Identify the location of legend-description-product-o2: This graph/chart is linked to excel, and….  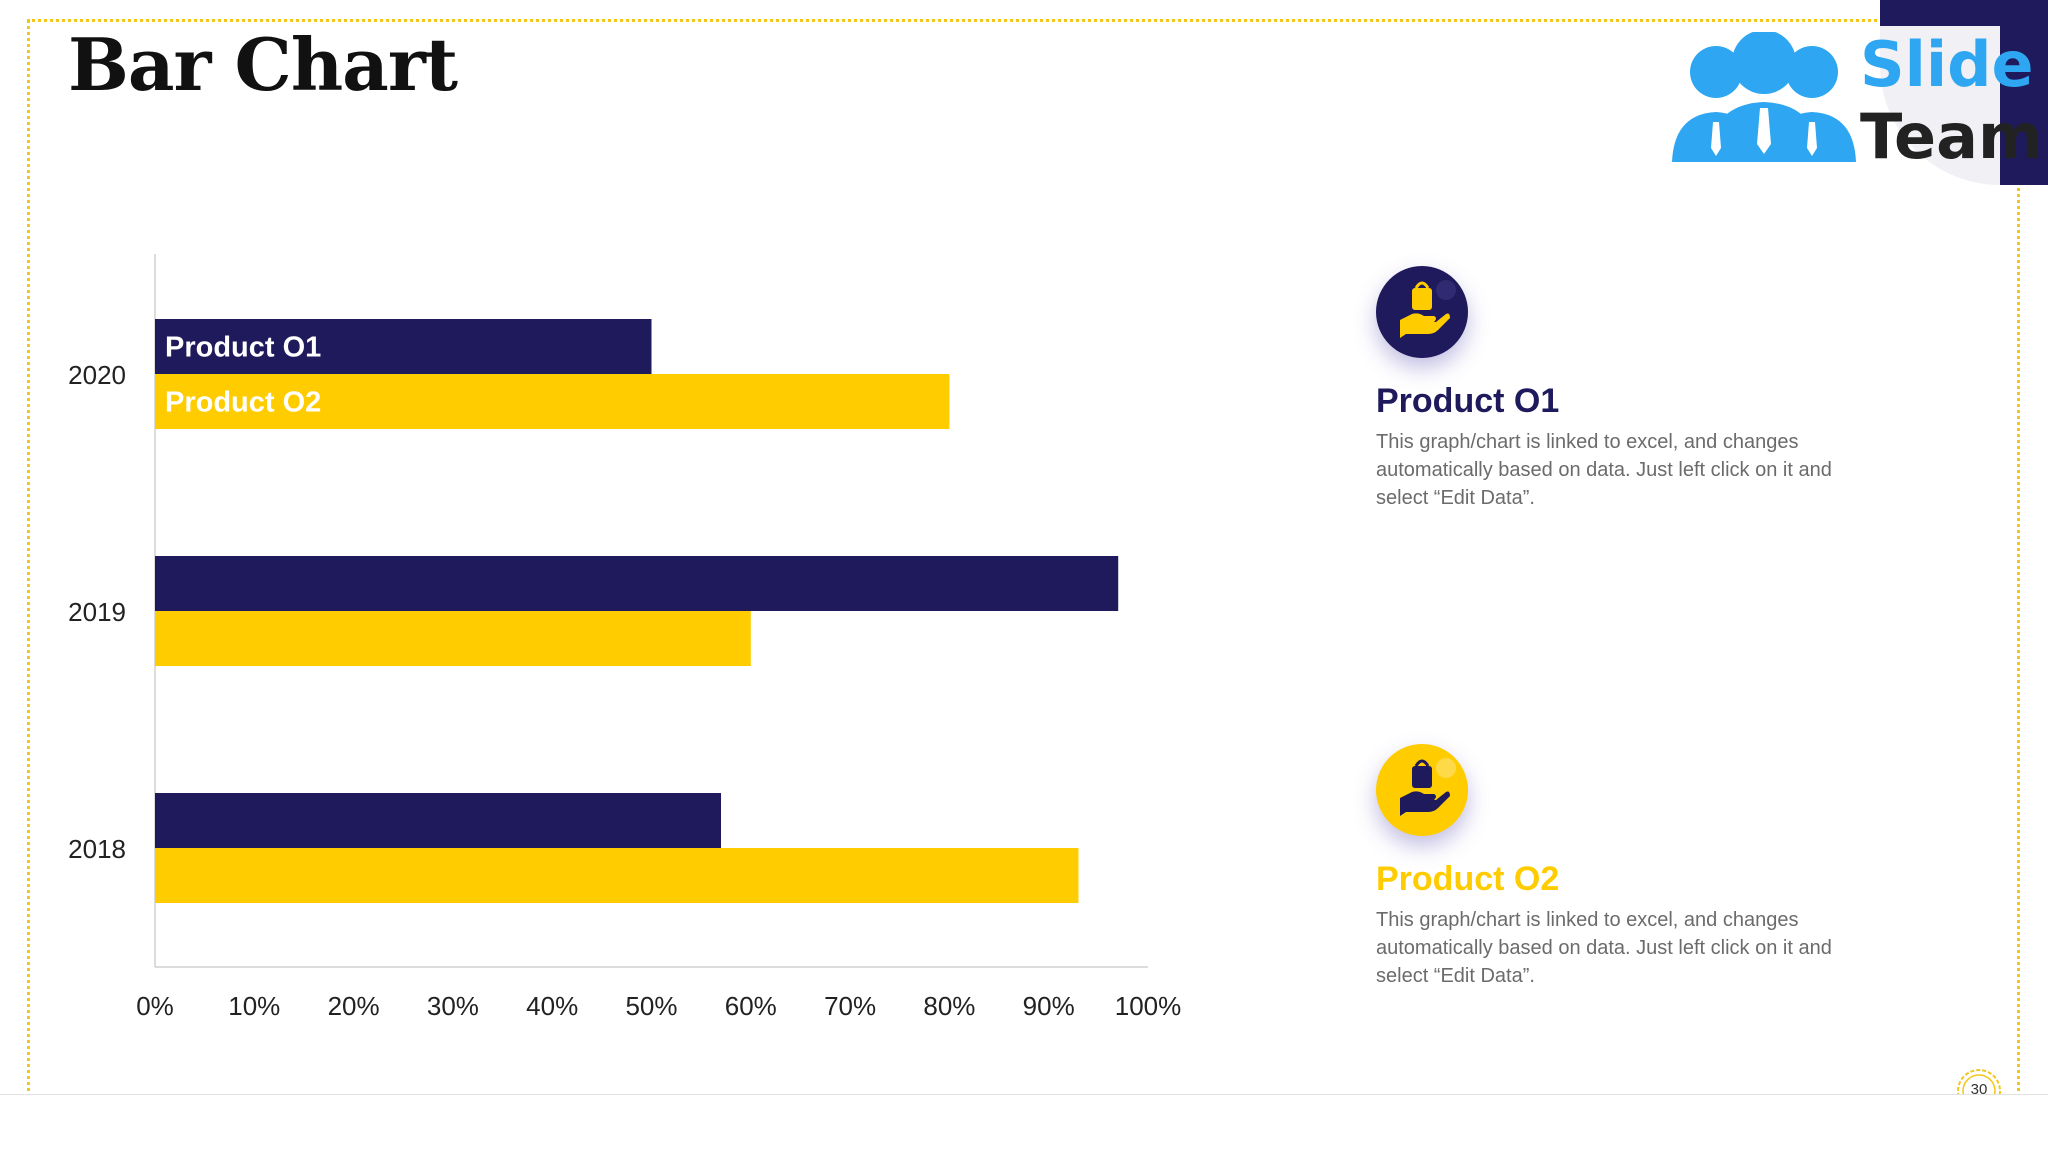
(1604, 948).